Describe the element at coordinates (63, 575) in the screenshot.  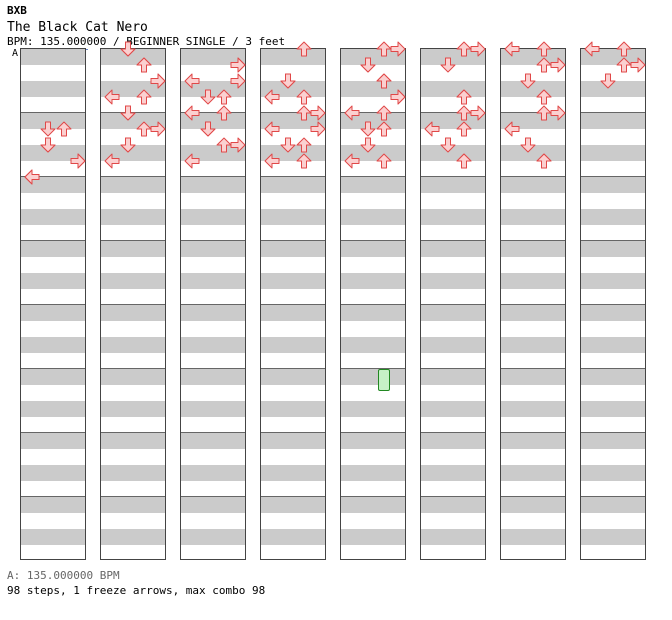
I see `bpm-legend: A: 135.000000 BPM` at that location.